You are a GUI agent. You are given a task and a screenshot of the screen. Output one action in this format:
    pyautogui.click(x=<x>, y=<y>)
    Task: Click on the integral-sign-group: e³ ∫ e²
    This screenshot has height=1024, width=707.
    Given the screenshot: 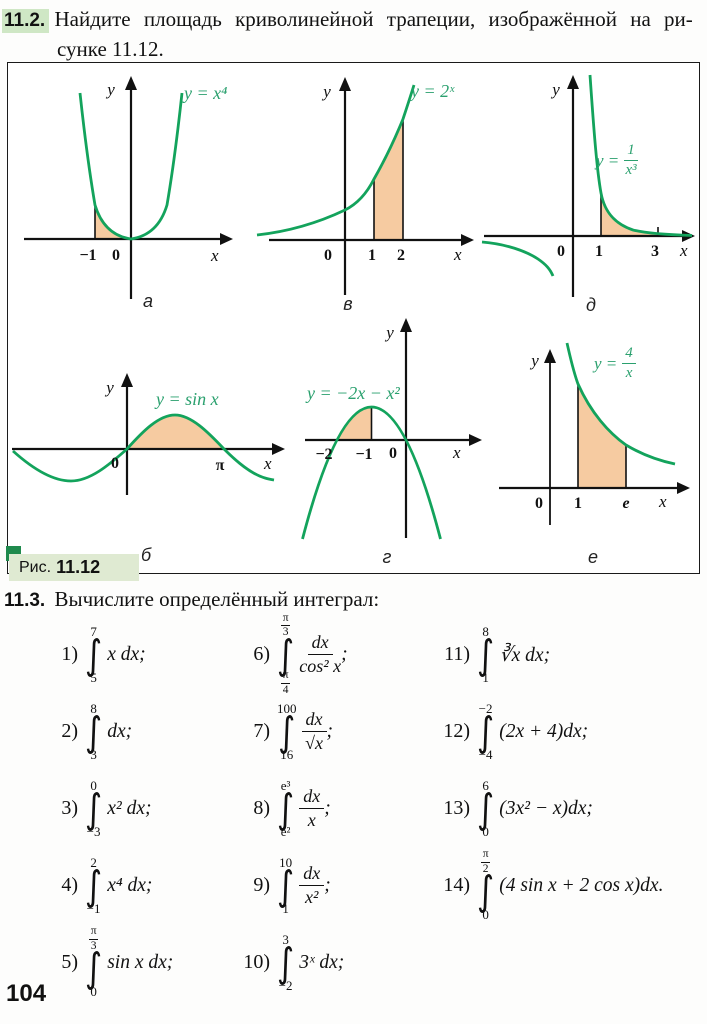 What is the action you would take?
    pyautogui.click(x=285, y=809)
    